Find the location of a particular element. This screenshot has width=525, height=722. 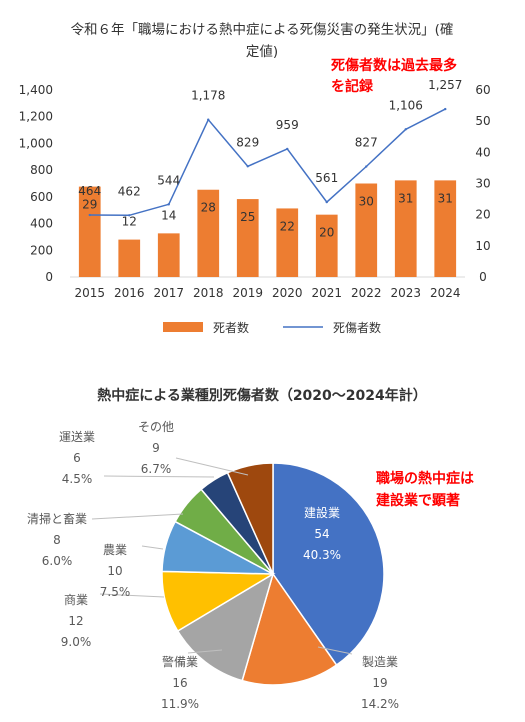

line-point-2022 is located at coordinates (366, 166).